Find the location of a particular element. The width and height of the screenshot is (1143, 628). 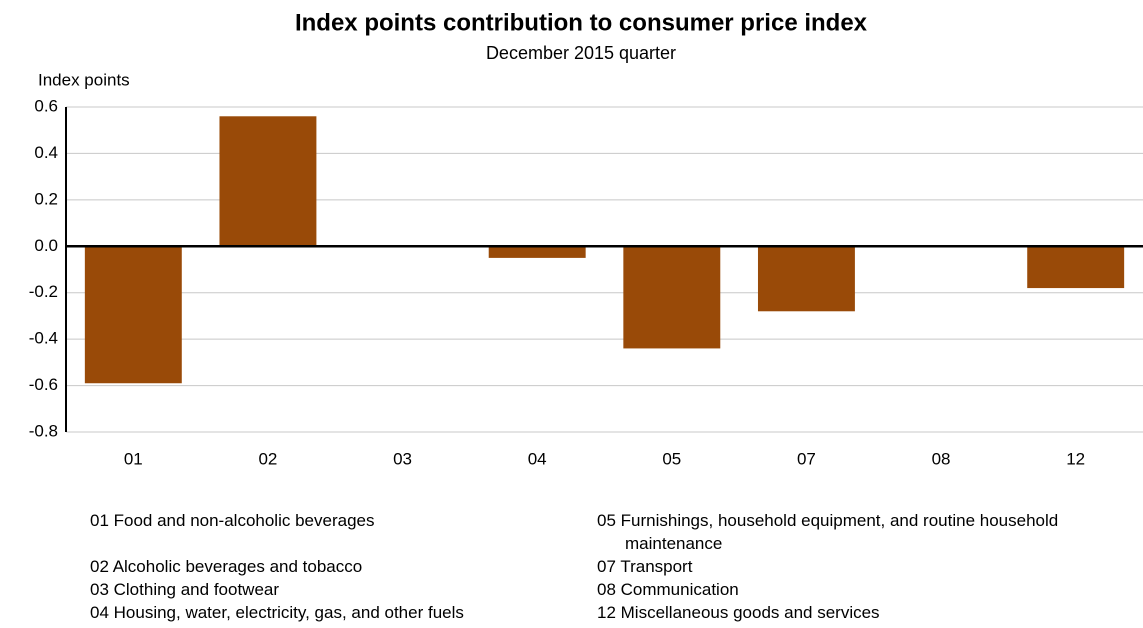

note: 03 Clothing and footwear is located at coordinates (185, 589).